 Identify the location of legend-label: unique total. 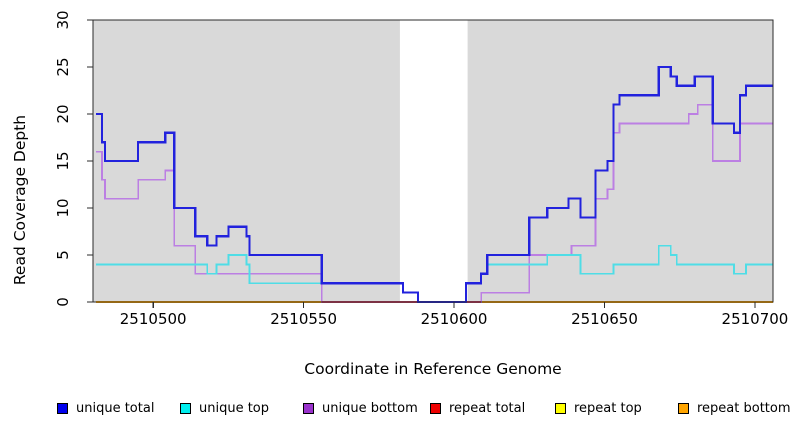
(115, 408).